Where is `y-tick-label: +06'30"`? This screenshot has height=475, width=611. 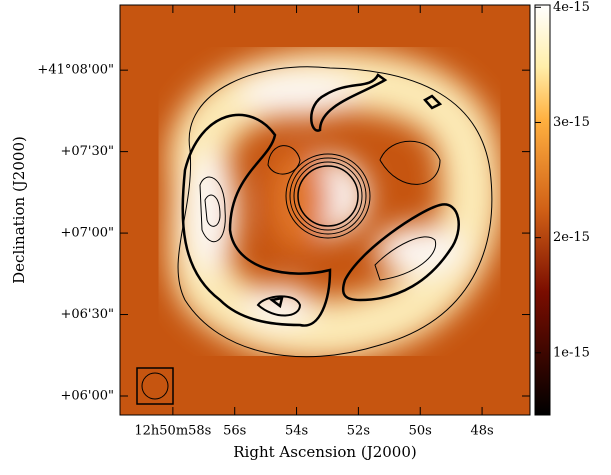
y-tick-label: +06'30" is located at coordinates (87, 314).